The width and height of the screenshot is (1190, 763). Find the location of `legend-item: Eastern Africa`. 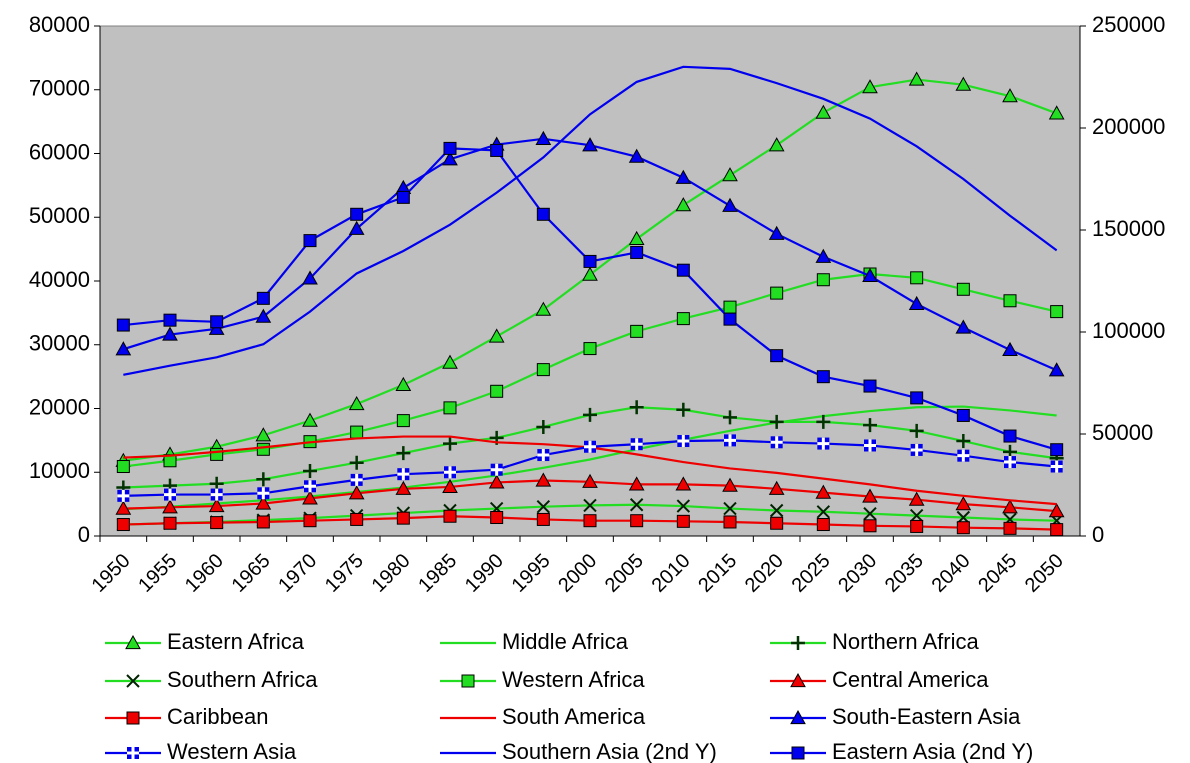

legend-item: Eastern Africa is located at coordinates (205, 641).